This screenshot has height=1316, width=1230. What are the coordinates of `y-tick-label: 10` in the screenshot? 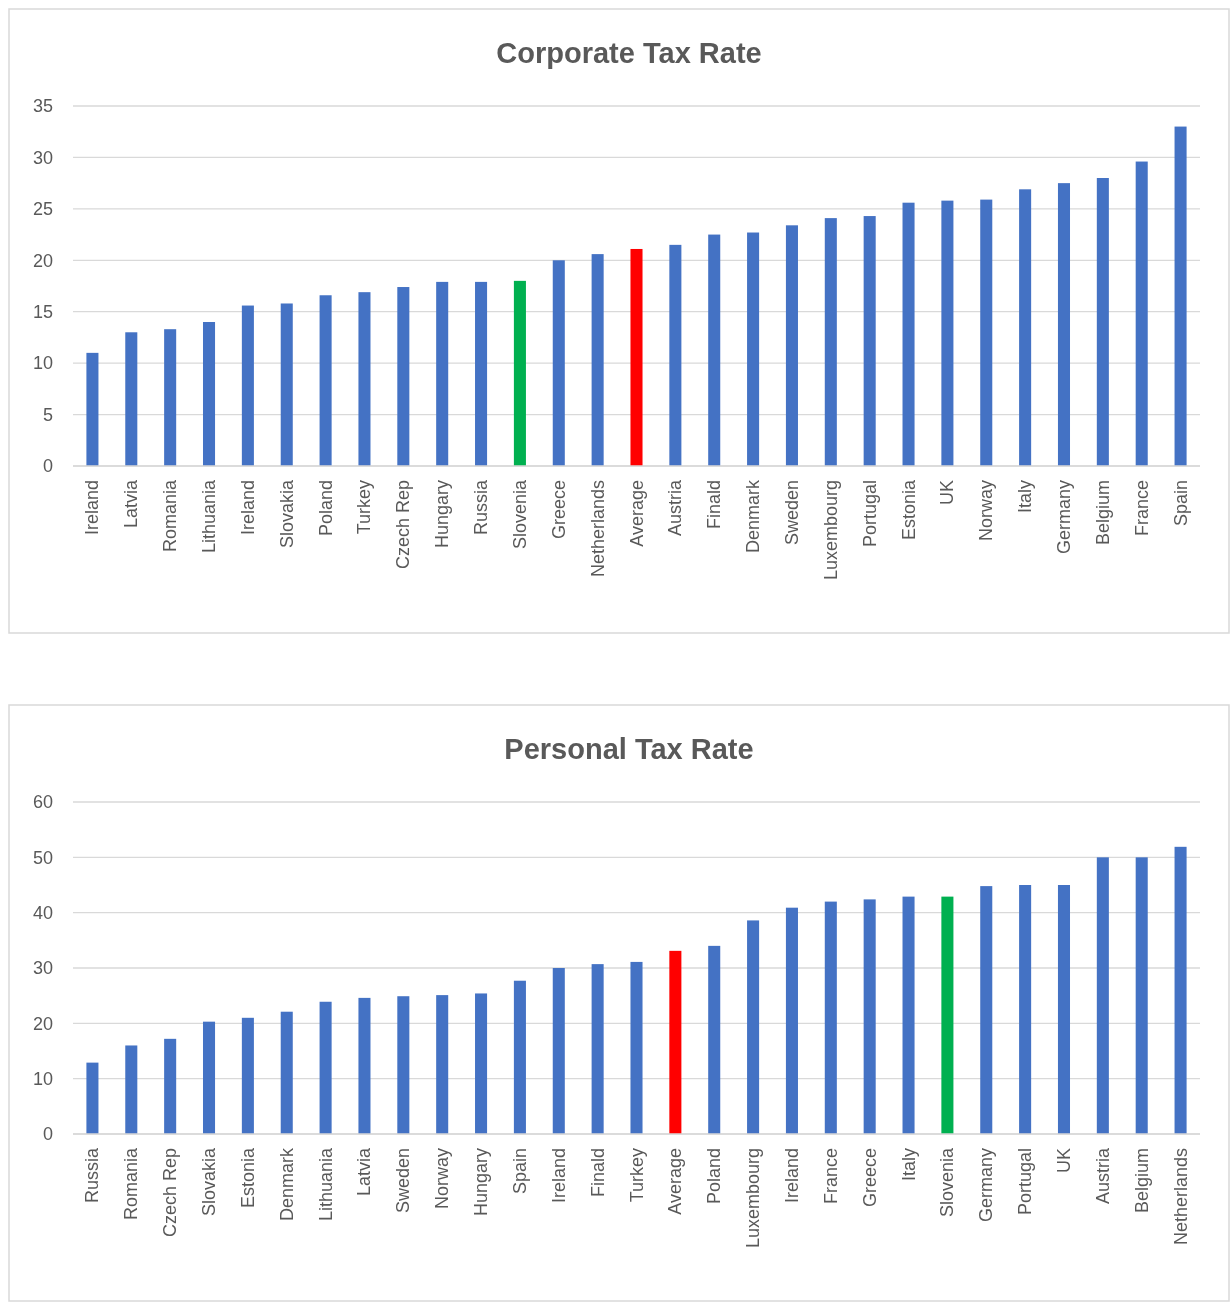 It's located at (42, 1078).